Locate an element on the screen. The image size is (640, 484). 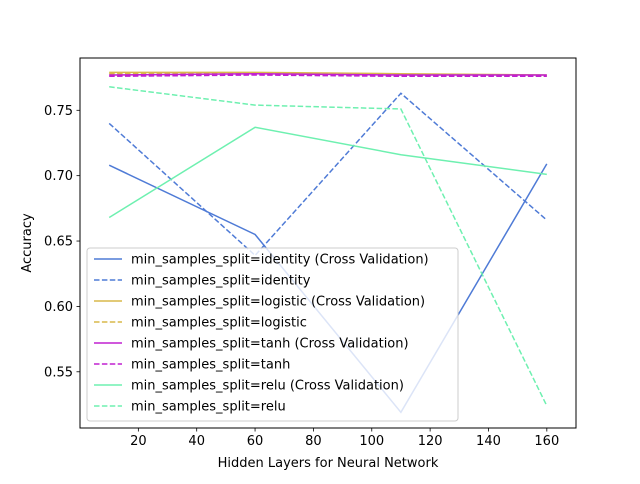
y-tick-label-2: 0.65 is located at coordinates (58, 242).